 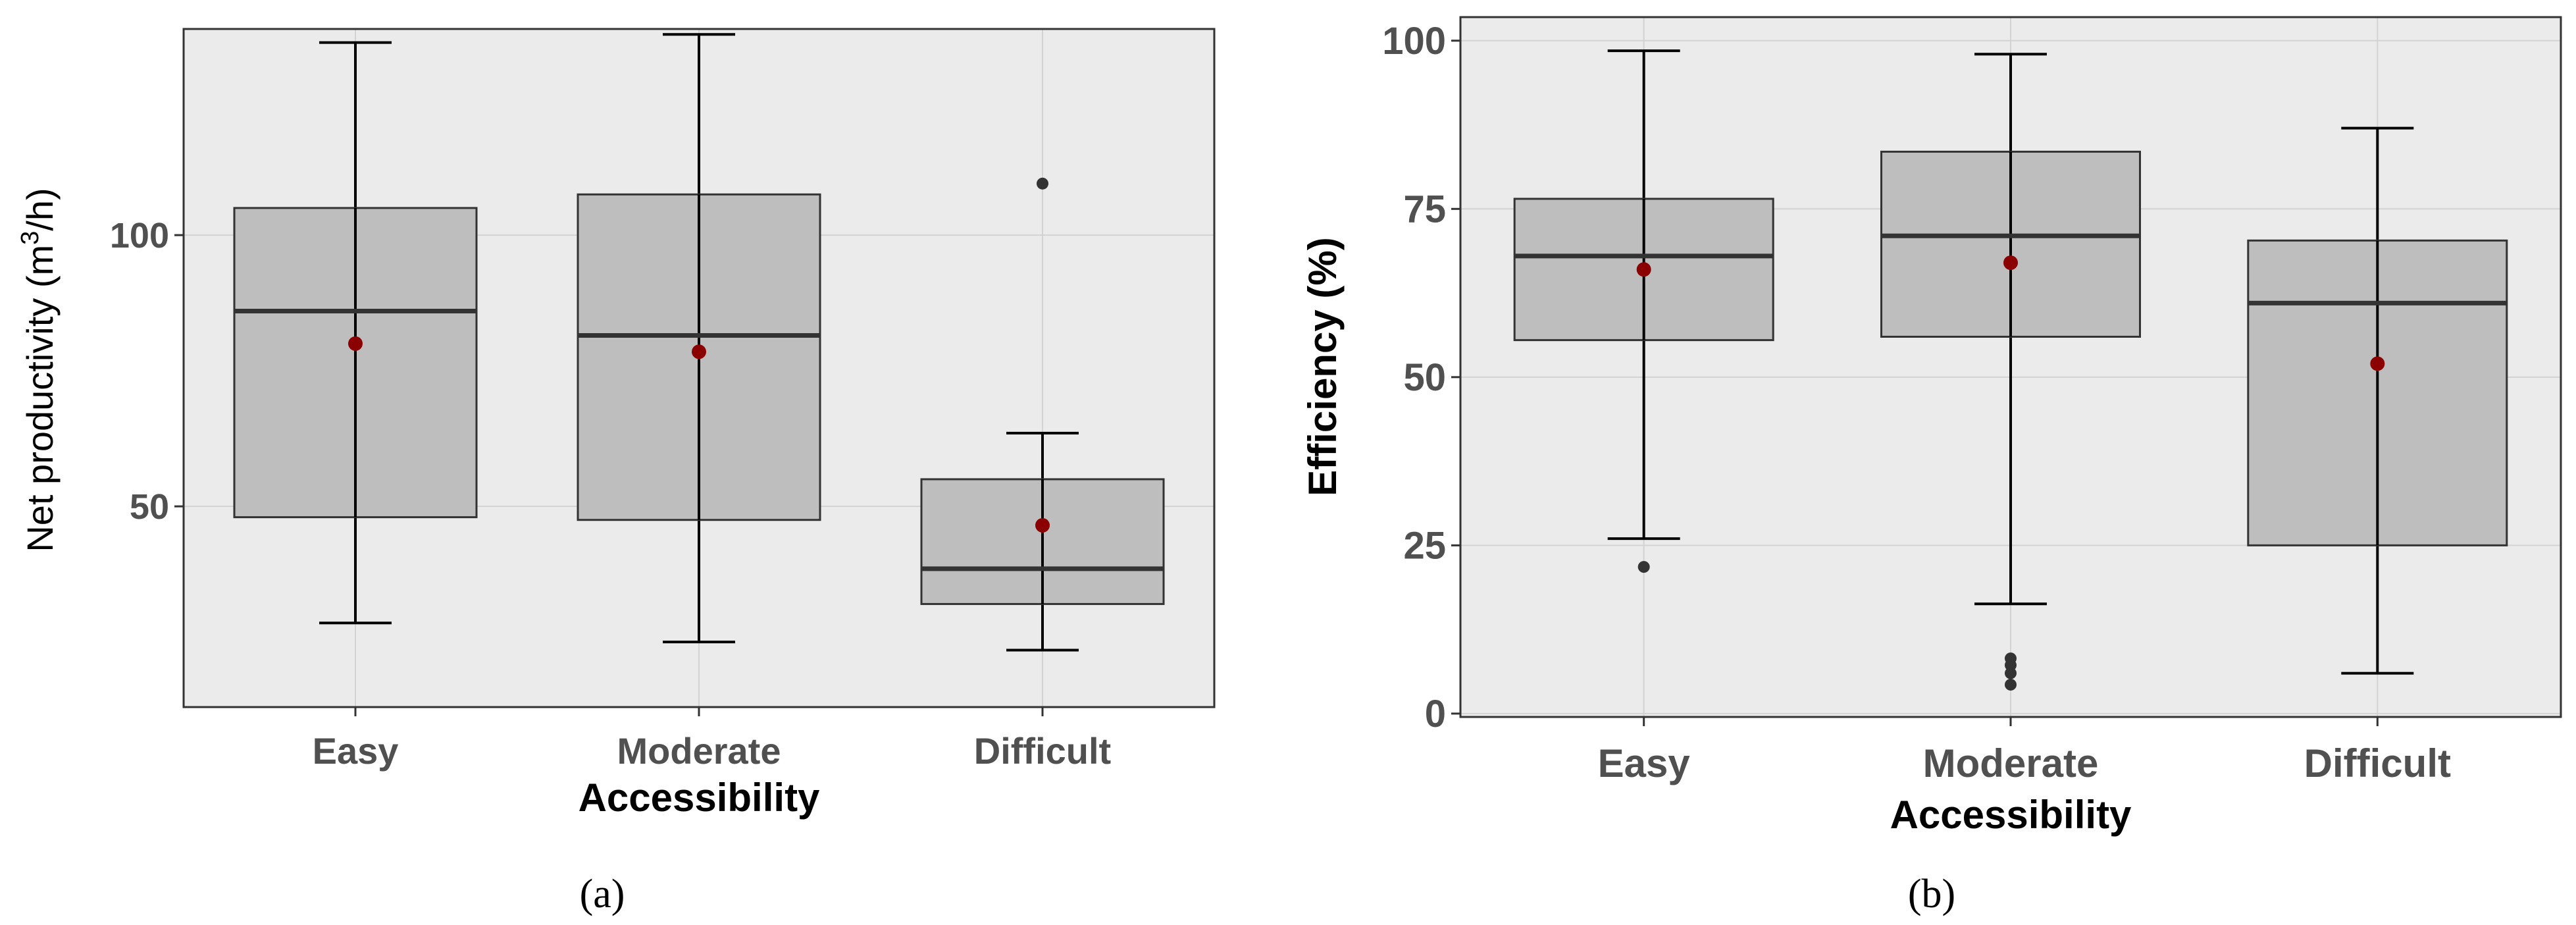 I want to click on chart-a-x-tick-label: Easy, so click(x=356, y=751).